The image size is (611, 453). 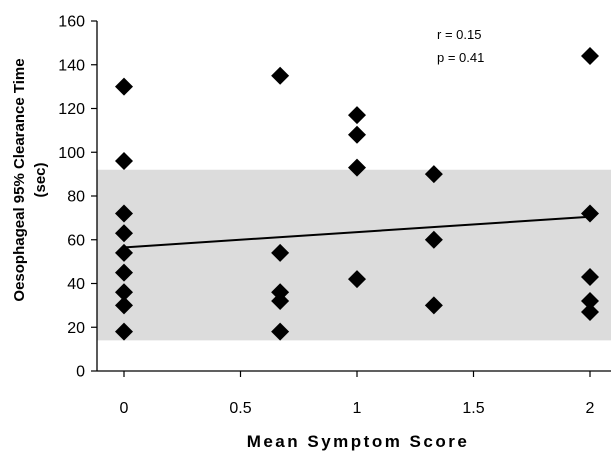 What do you see at coordinates (71, 109) in the screenshot?
I see `y-tick-label: 120` at bounding box center [71, 109].